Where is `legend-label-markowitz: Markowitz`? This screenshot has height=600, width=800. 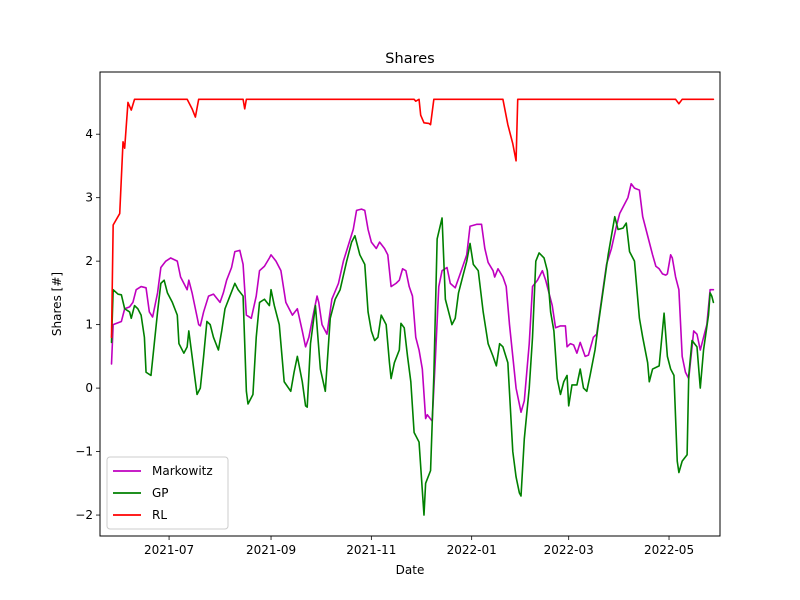 legend-label-markowitz: Markowitz is located at coordinates (182, 471).